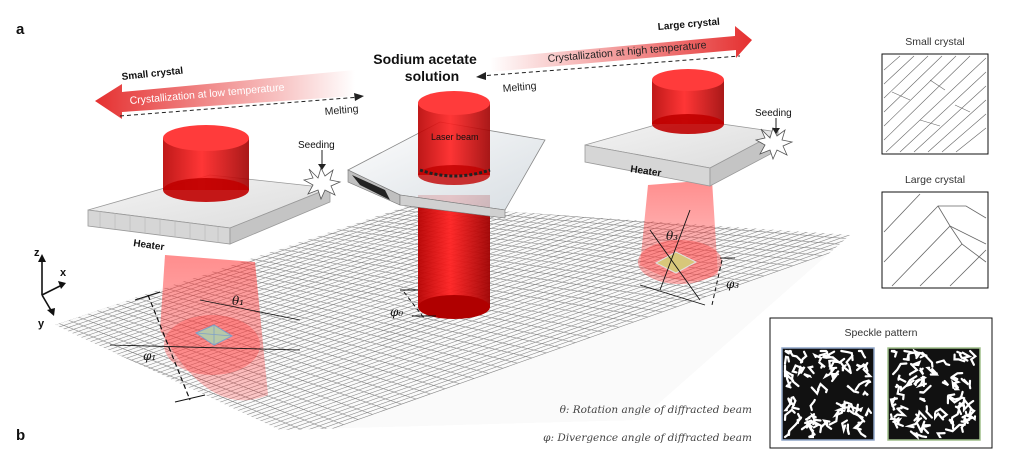 The image size is (1013, 457). What do you see at coordinates (656, 410) in the screenshot?
I see `legend-theta: θ: Rotation angle of diffracted beam` at bounding box center [656, 410].